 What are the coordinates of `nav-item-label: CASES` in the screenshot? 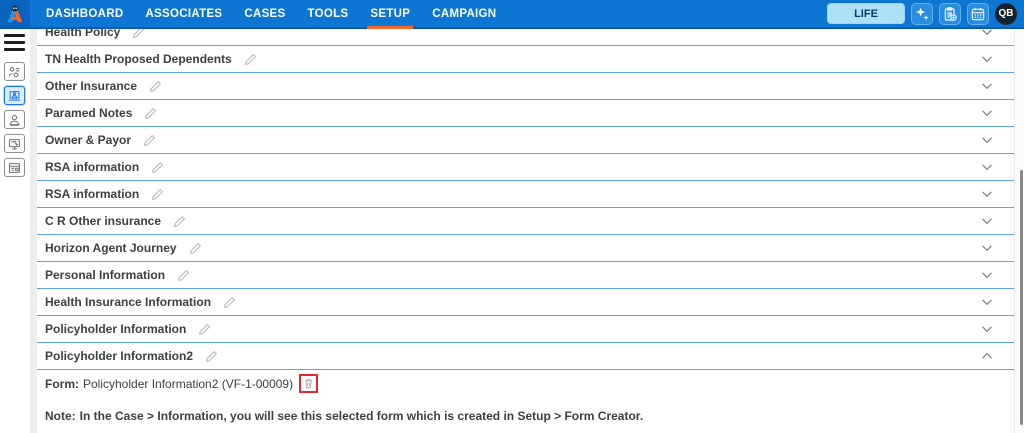 It's located at (265, 13).